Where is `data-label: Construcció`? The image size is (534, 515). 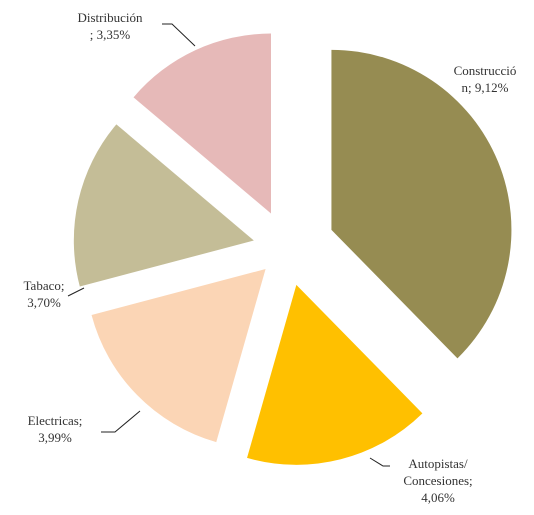 data-label: Construcció is located at coordinates (485, 70).